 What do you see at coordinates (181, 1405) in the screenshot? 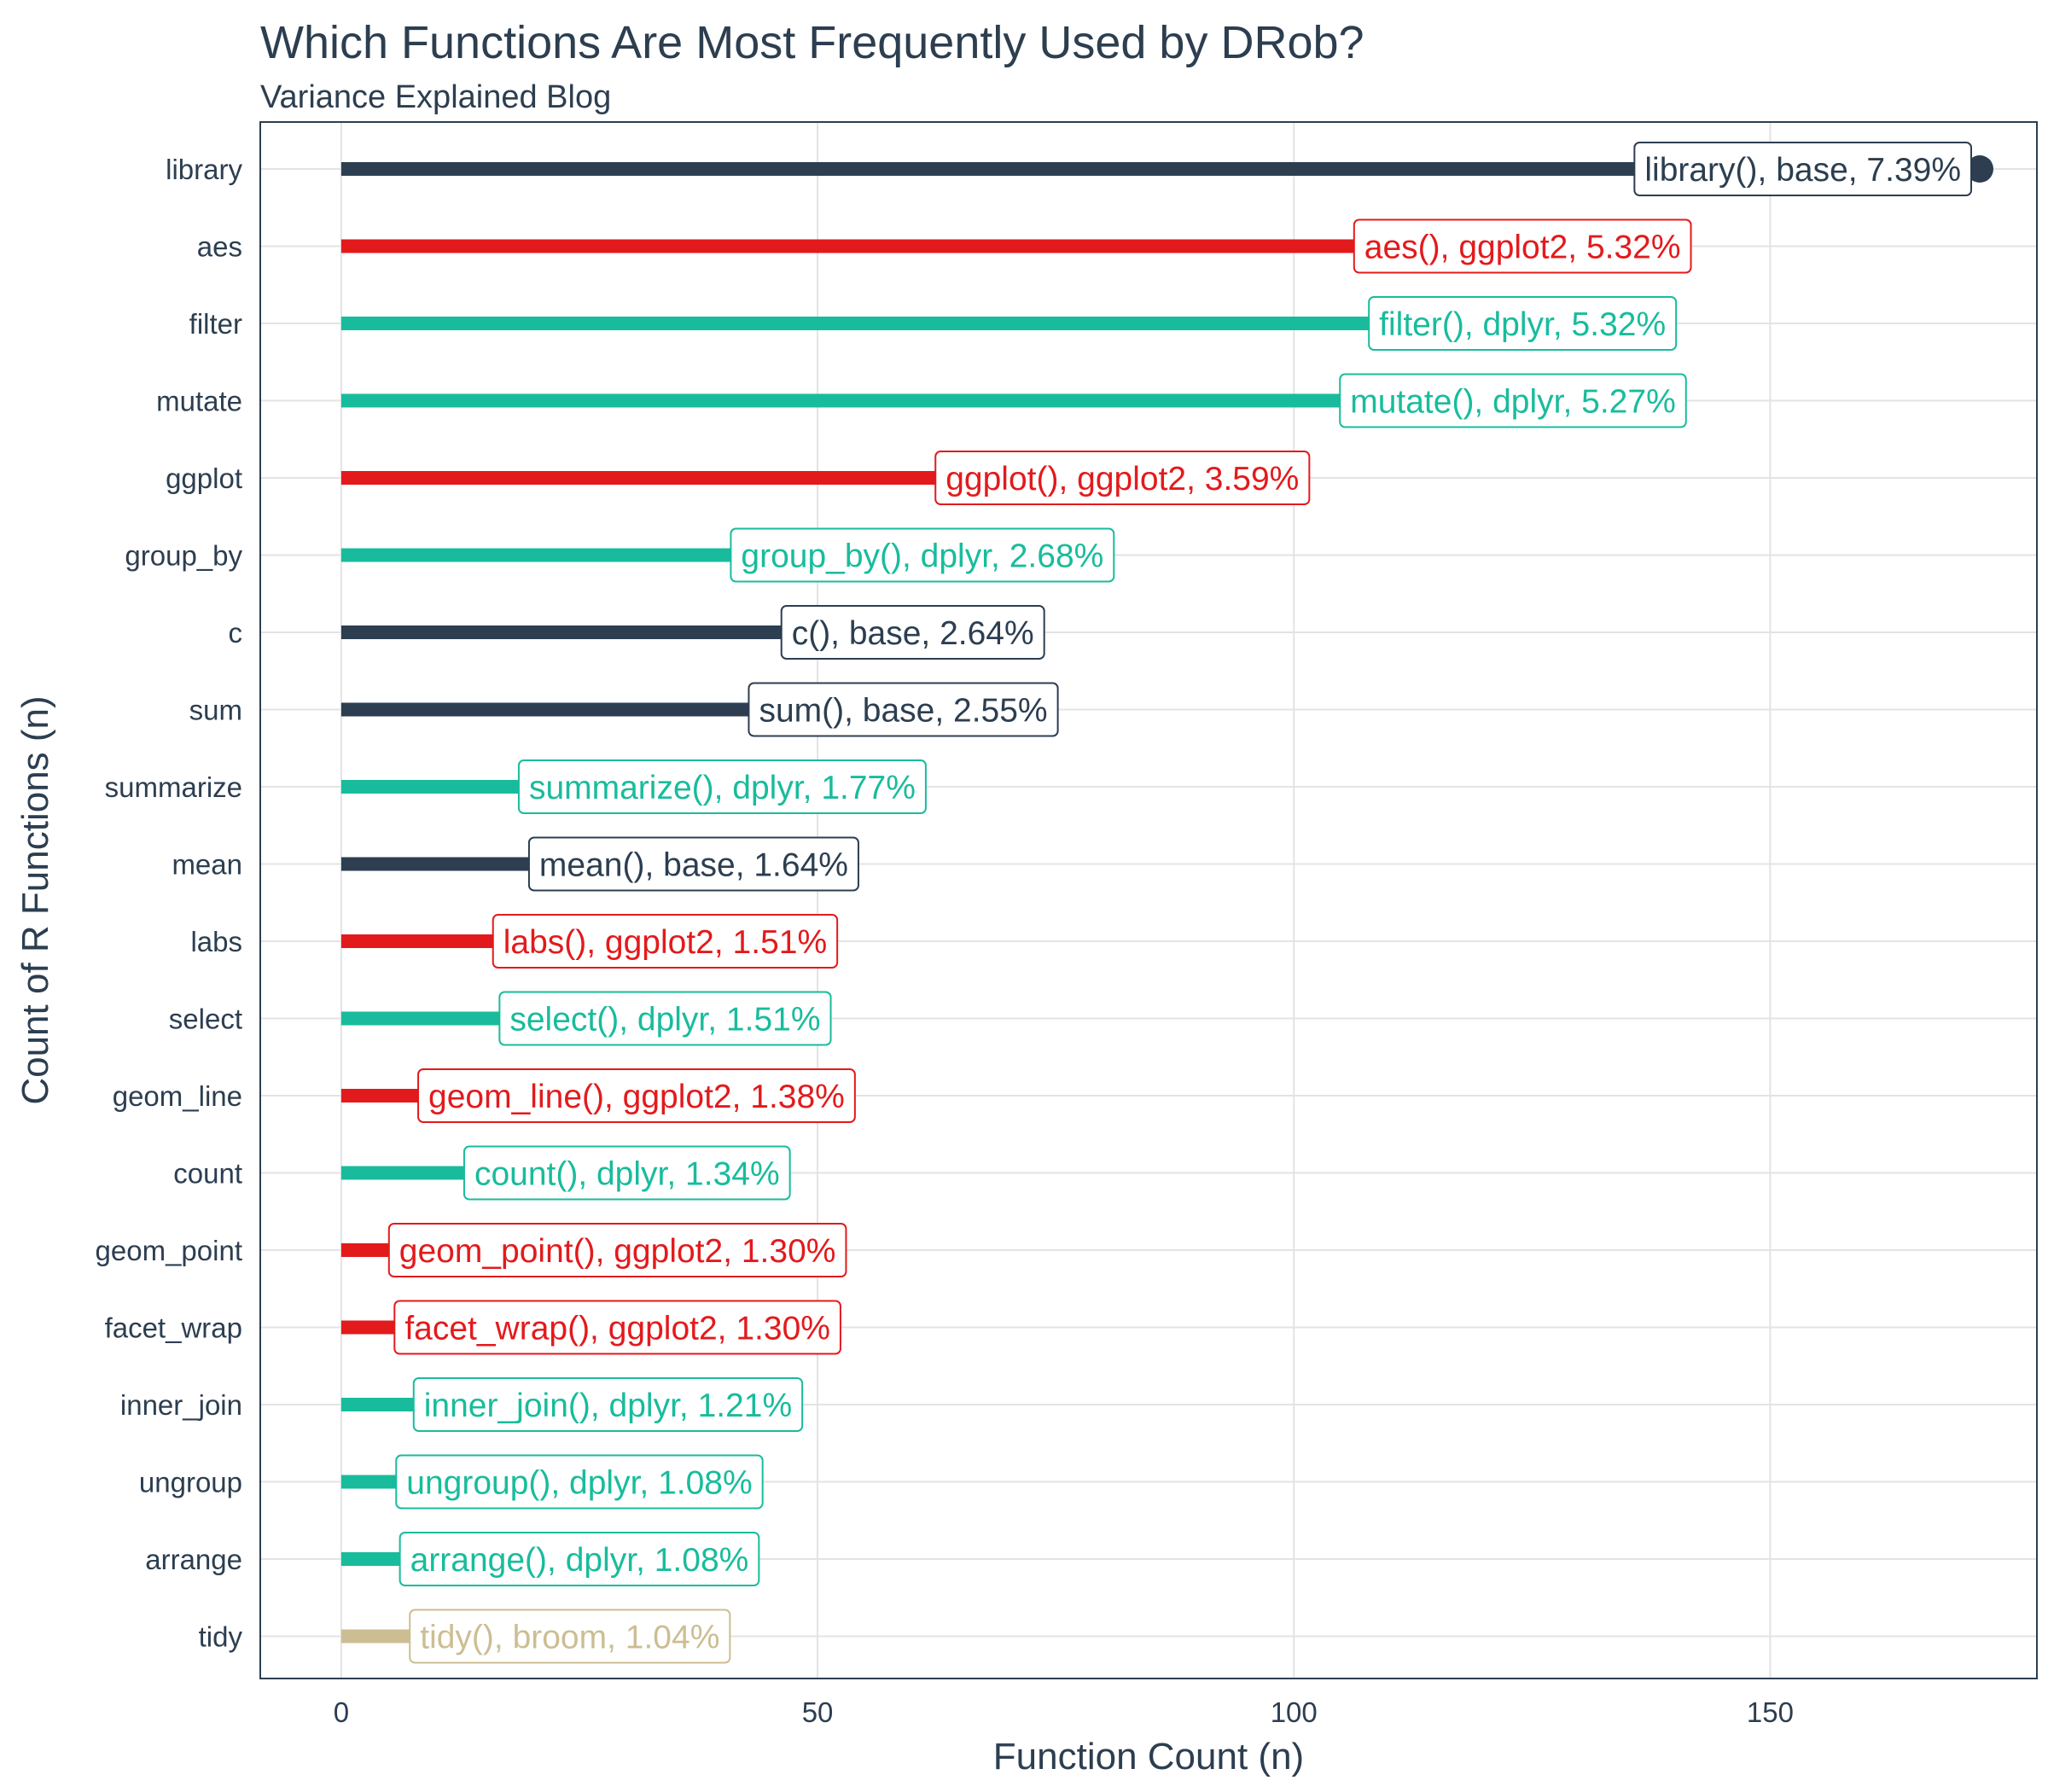
I see `y-tick-label: inner_join` at bounding box center [181, 1405].